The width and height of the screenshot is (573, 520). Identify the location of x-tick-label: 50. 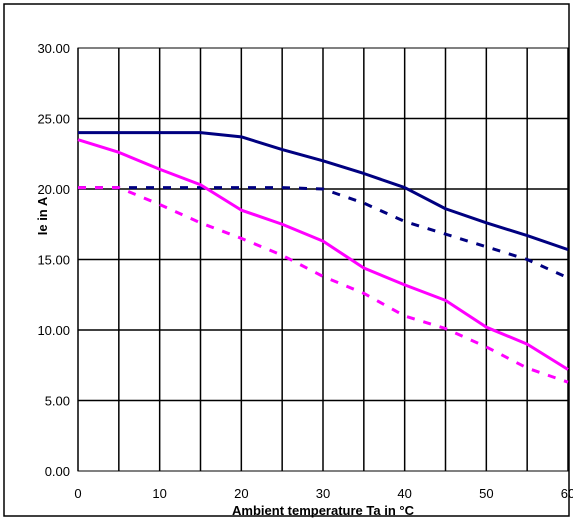
(486, 493).